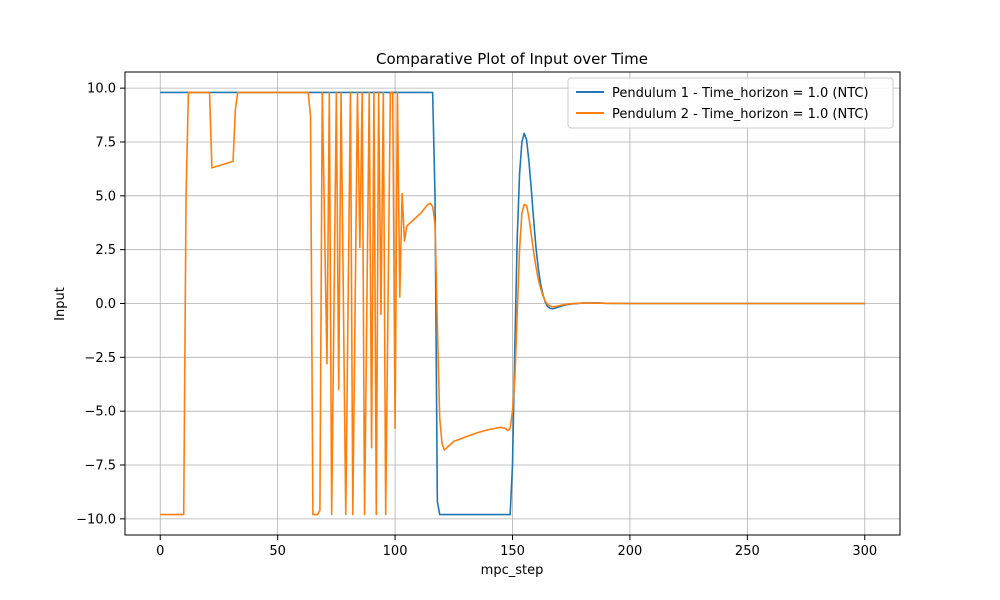 The height and width of the screenshot is (600, 1000). What do you see at coordinates (101, 89) in the screenshot?
I see `y-tick-label: 10.0` at bounding box center [101, 89].